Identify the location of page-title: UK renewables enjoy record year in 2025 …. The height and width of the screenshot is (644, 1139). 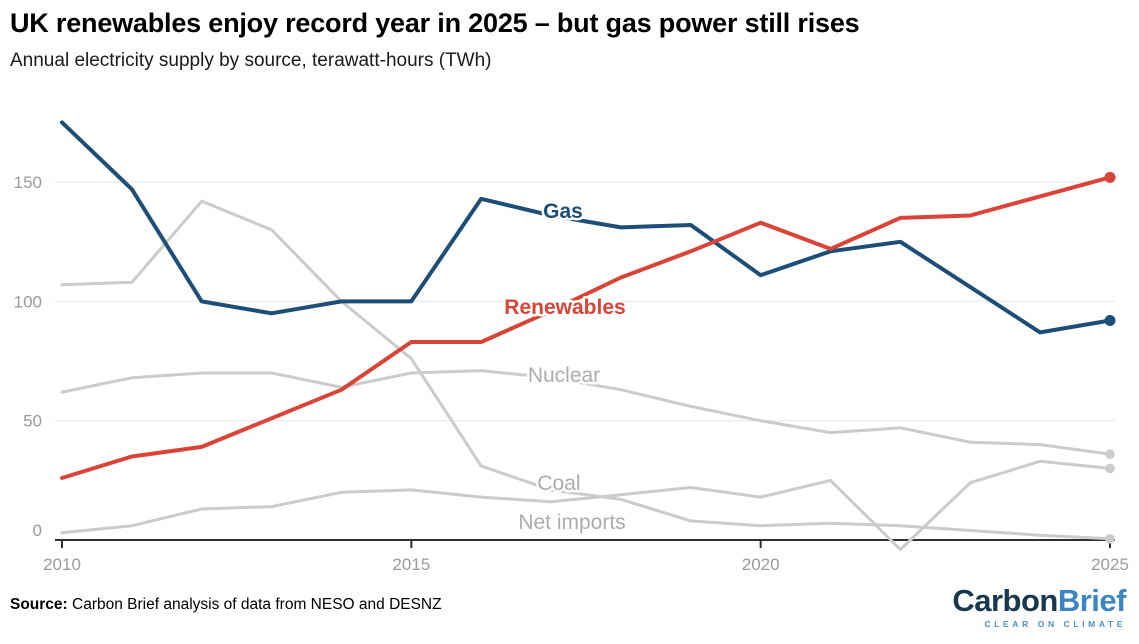
(435, 23).